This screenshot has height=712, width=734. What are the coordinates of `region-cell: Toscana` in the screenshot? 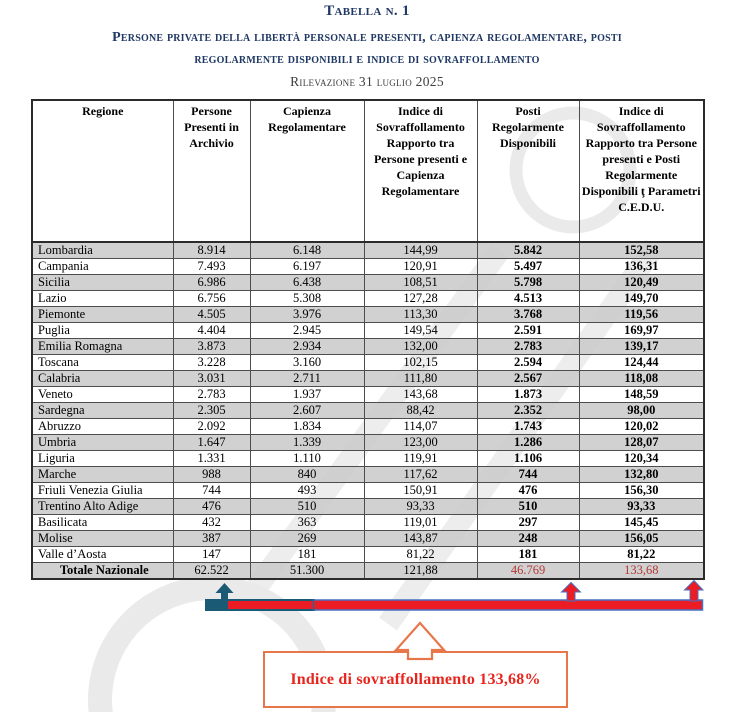 It's located at (102, 362).